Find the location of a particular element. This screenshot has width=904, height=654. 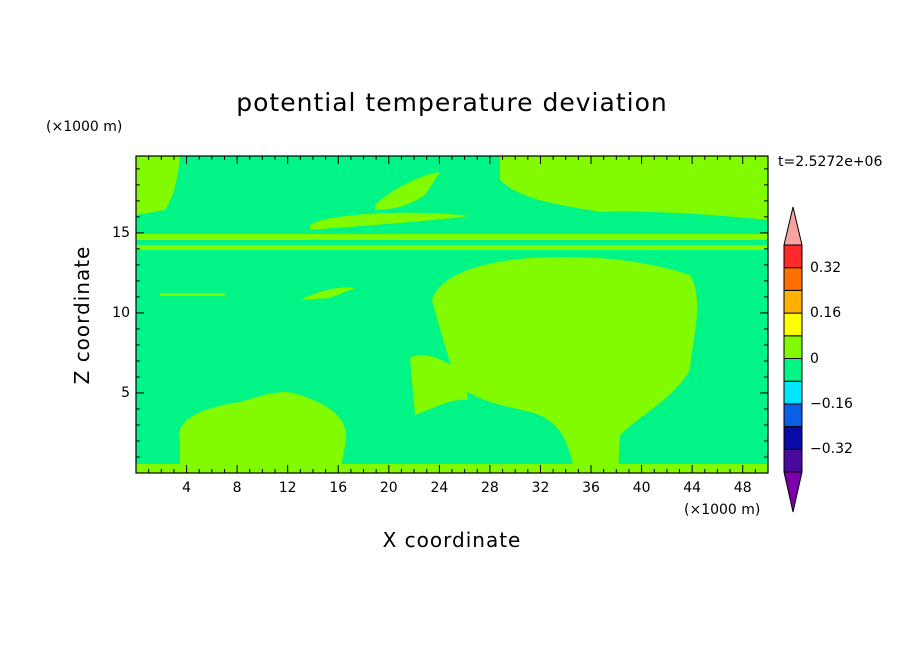

y-axis-unit: (×1000 m) is located at coordinates (84, 127).